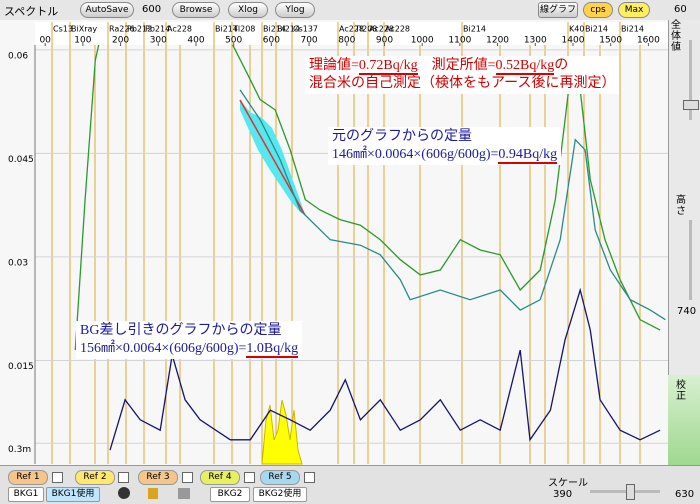 This screenshot has width=700, height=504. What do you see at coordinates (95, 477) in the screenshot?
I see `ref-button: Ref 2` at bounding box center [95, 477].